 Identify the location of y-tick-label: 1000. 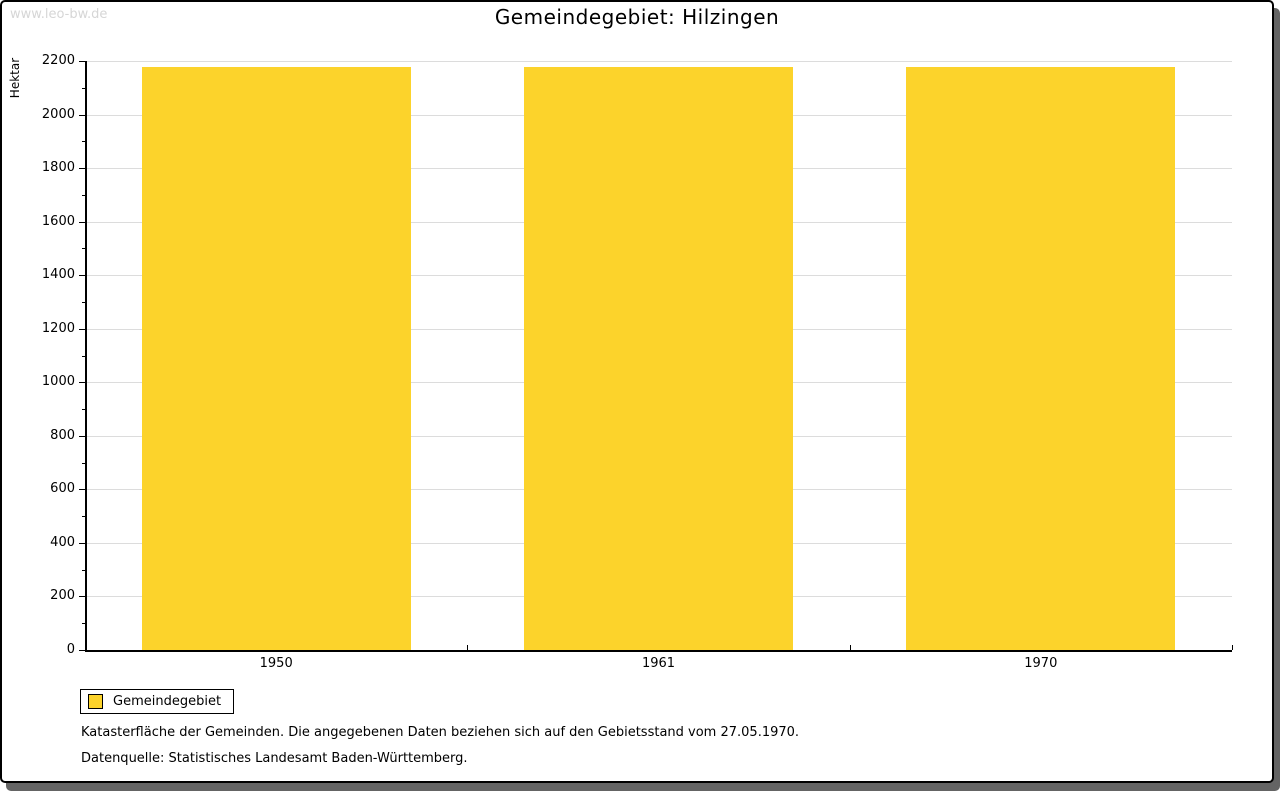
(58, 382).